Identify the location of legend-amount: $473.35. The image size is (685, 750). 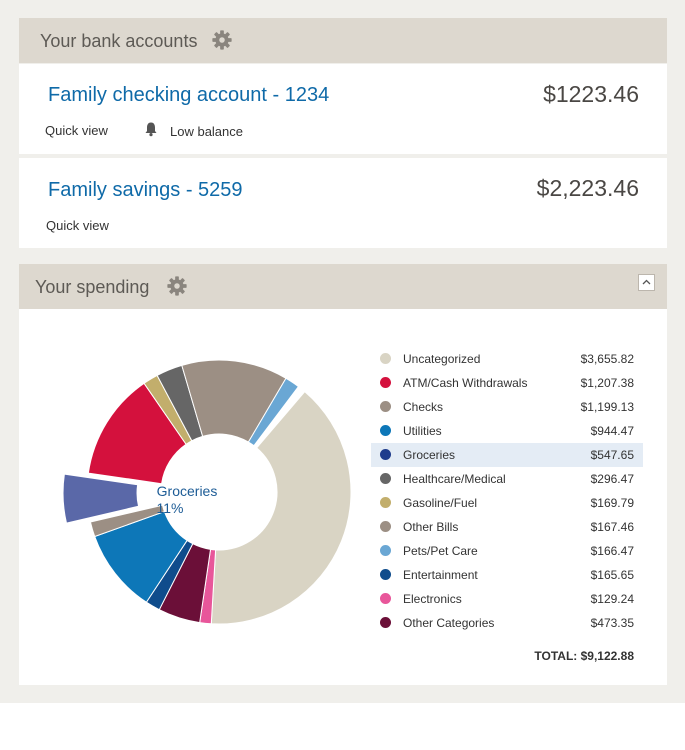
(612, 623).